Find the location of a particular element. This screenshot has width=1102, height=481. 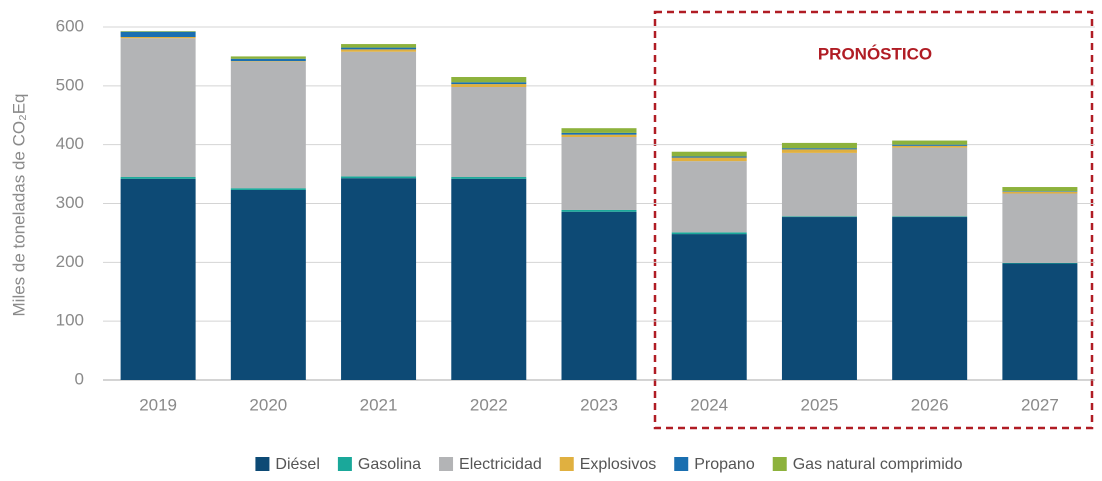

x-tick-label: 2027 is located at coordinates (1040, 404).